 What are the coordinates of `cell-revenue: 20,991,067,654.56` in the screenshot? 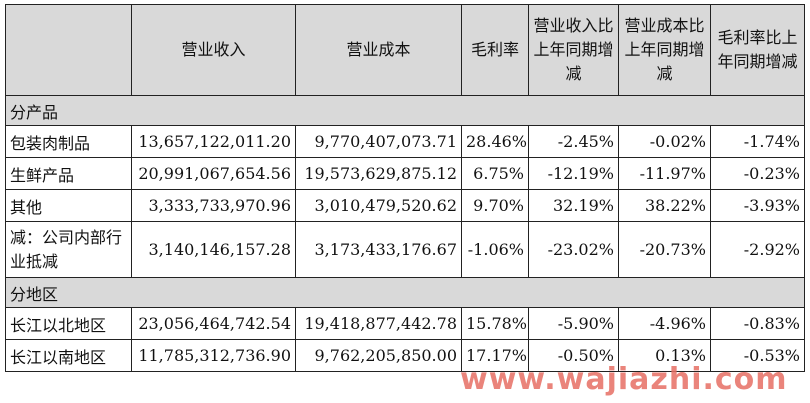 It's located at (213, 173).